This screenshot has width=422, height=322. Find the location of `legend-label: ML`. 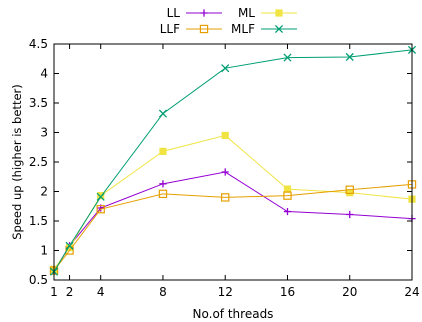

legend-label: ML is located at coordinates (246, 13).